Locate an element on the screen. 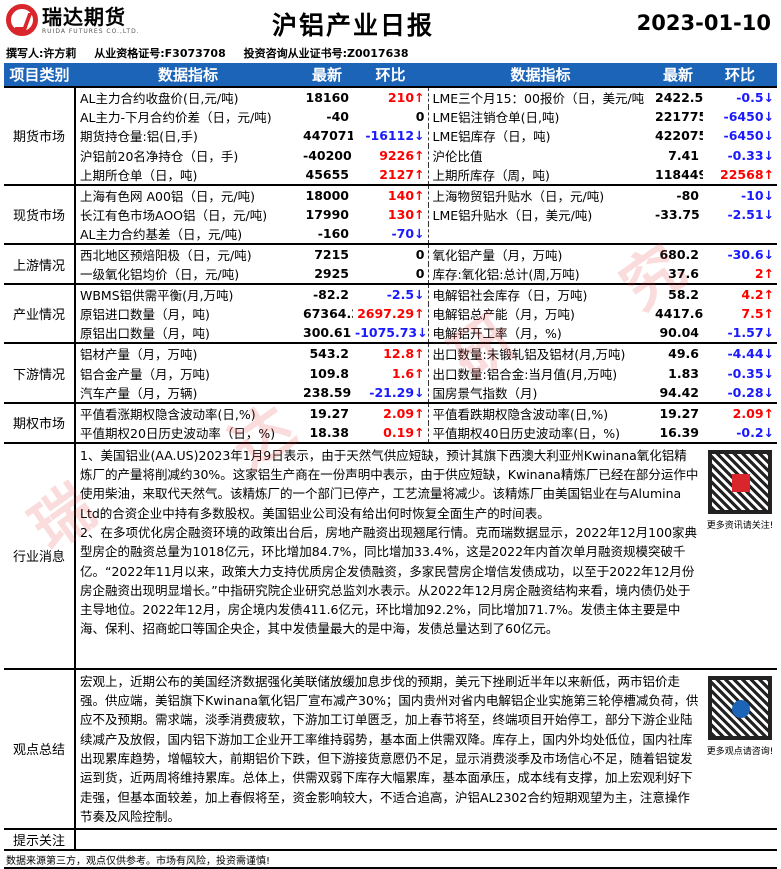  change-value: 1.6↑ is located at coordinates (391, 373).